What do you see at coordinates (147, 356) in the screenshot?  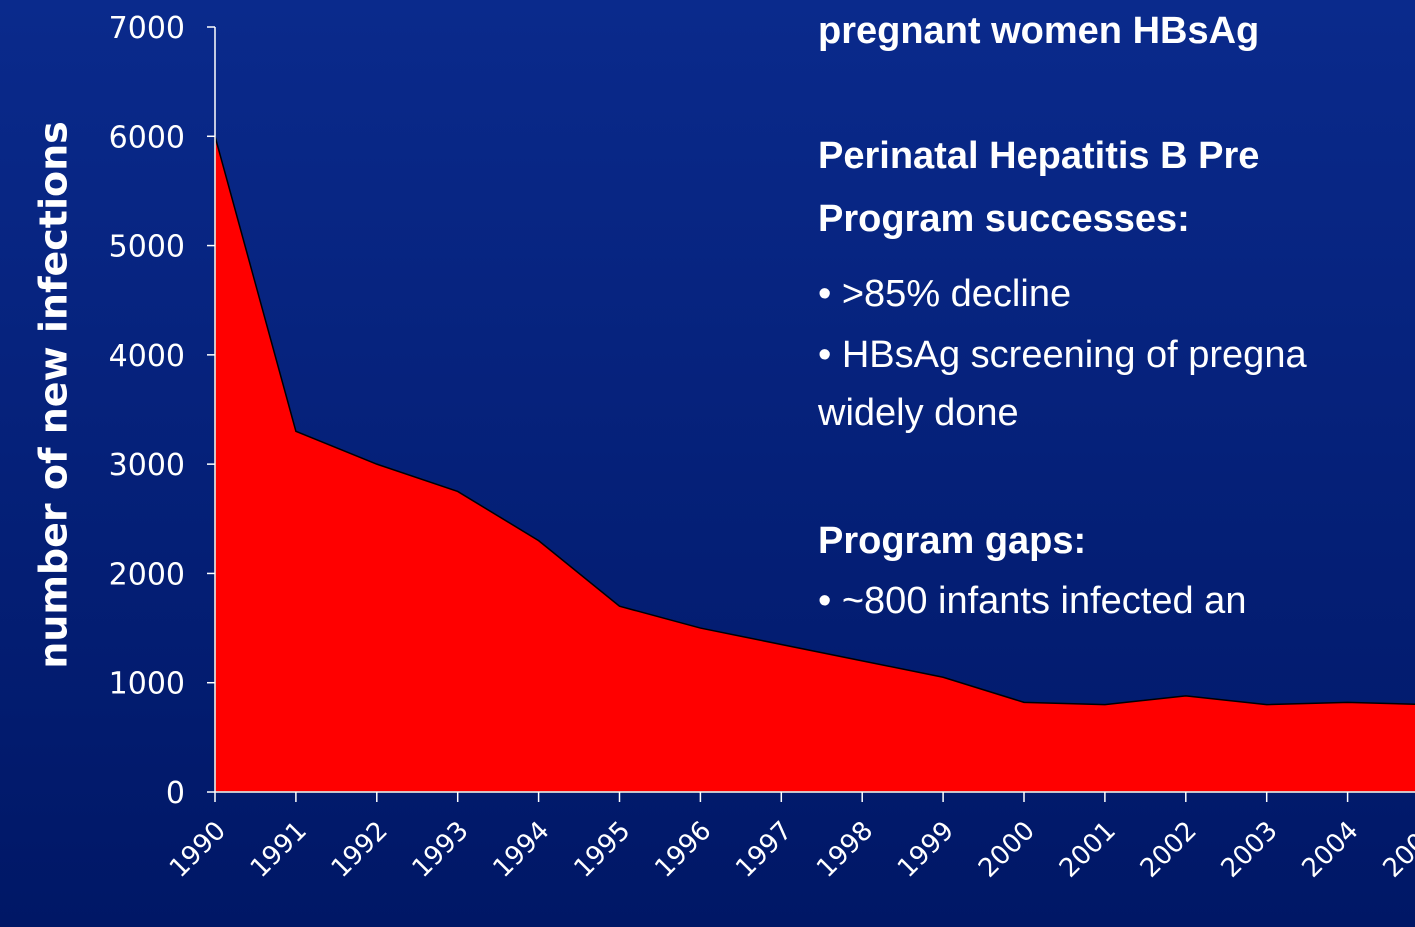 I see `y-tick-label: 4000` at bounding box center [147, 356].